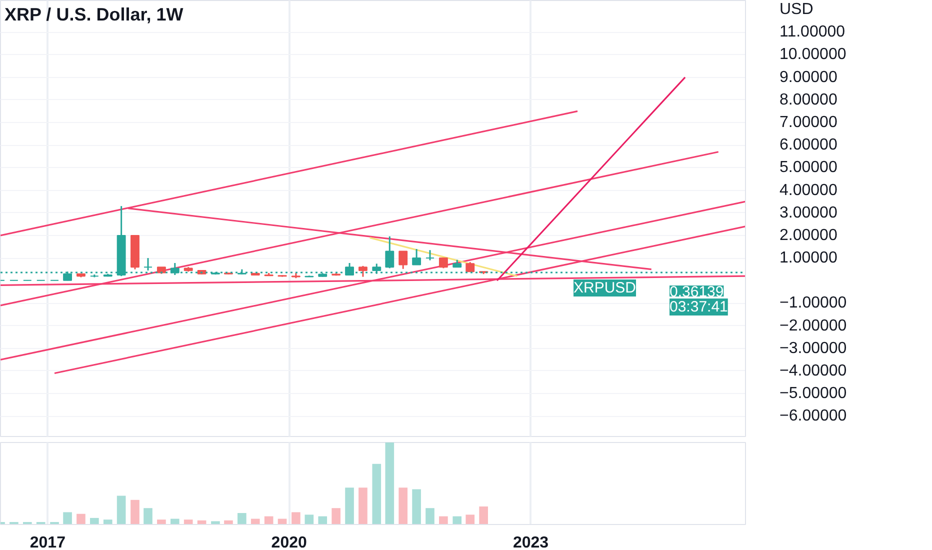 Image resolution: width=932 pixels, height=550 pixels. What do you see at coordinates (813, 32) in the screenshot?
I see `y-tick-label: 11.00000` at bounding box center [813, 32].